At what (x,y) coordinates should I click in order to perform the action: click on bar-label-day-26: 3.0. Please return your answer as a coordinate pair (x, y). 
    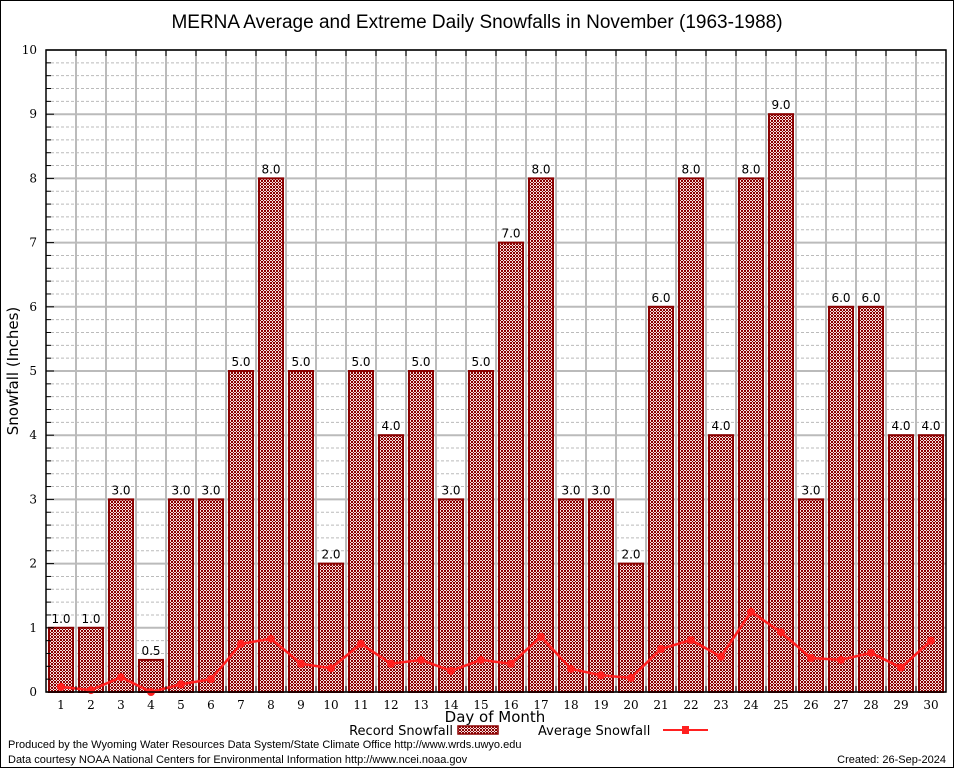
    Looking at the image, I should click on (810, 490).